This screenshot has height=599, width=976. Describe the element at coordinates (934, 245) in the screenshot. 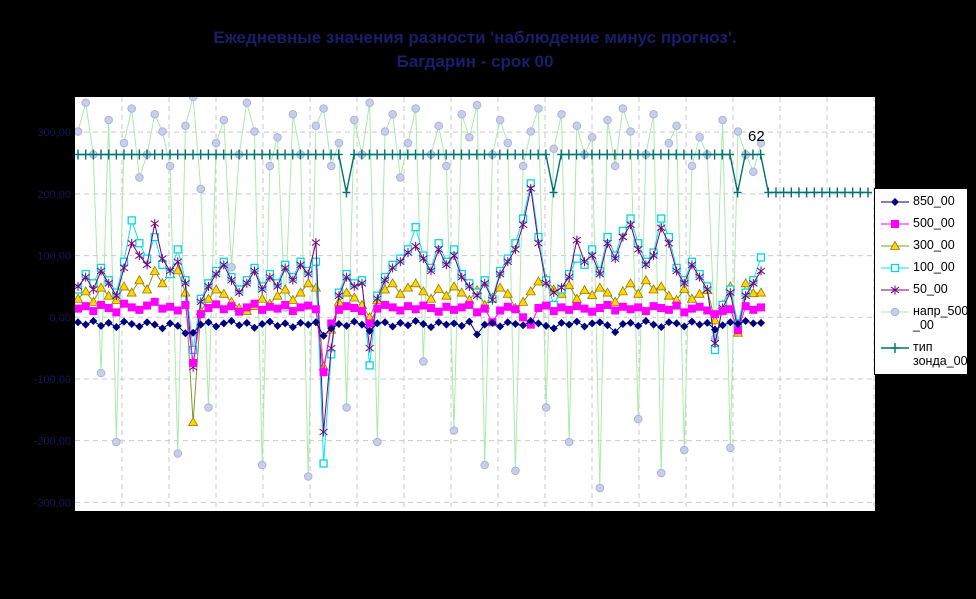

I see `legend-label: 300_00` at that location.